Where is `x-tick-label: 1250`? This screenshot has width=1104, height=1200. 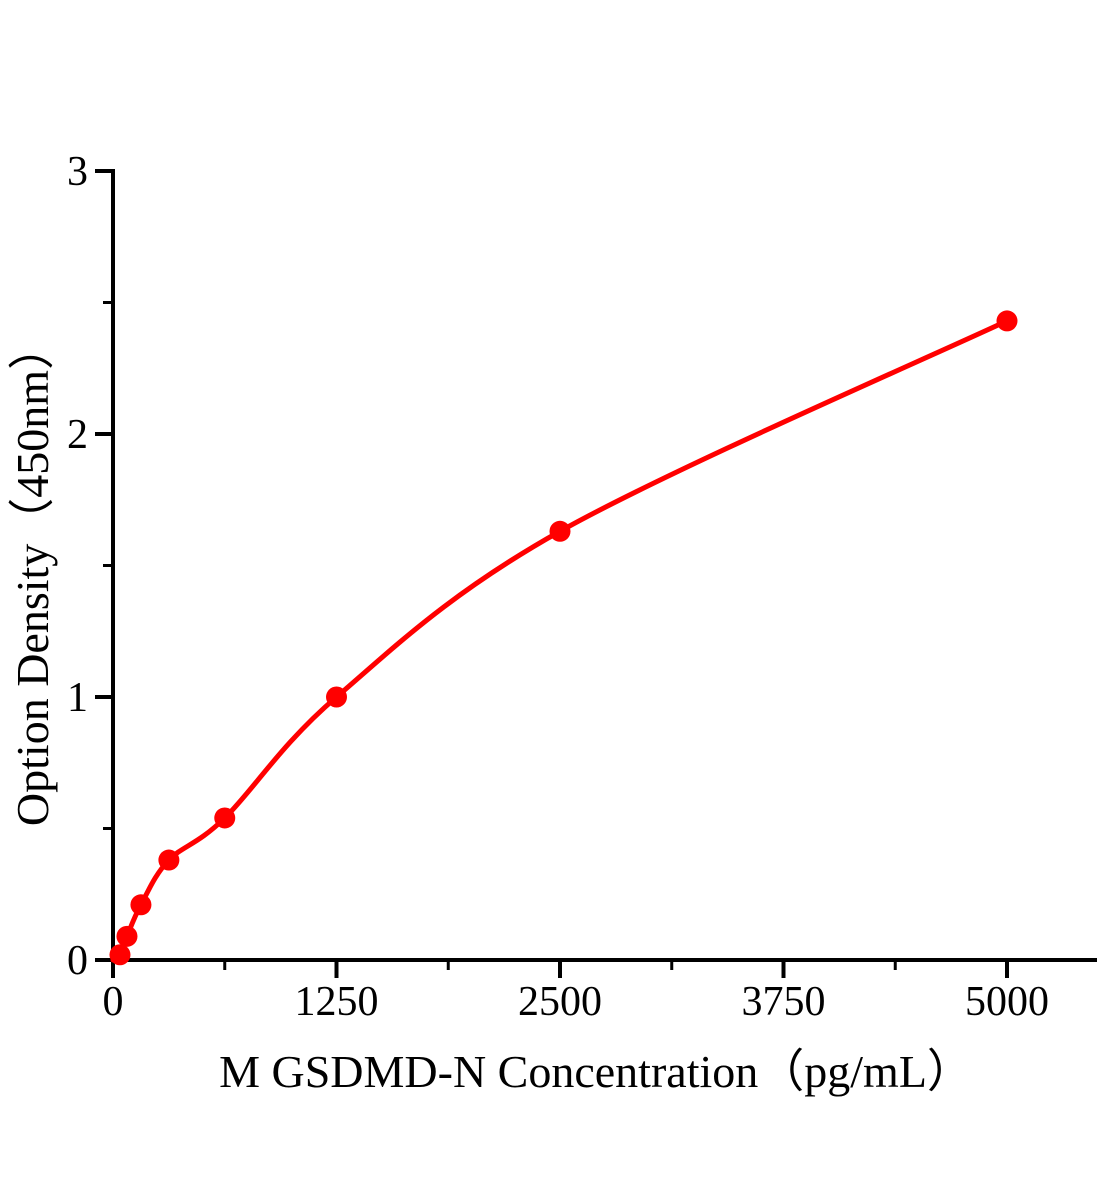
x-tick-label: 1250 is located at coordinates (337, 1002).